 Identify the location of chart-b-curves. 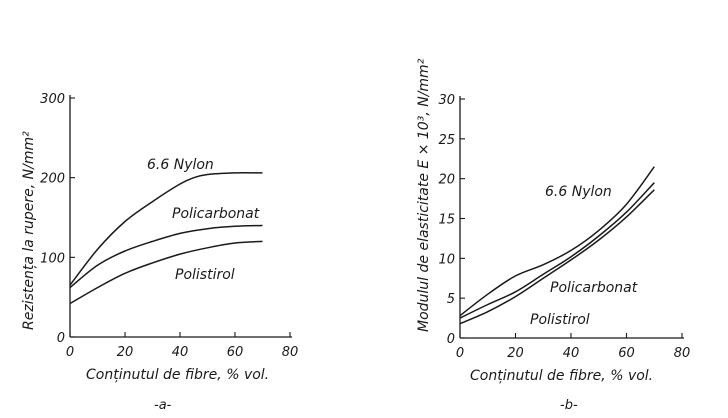
(557, 245).